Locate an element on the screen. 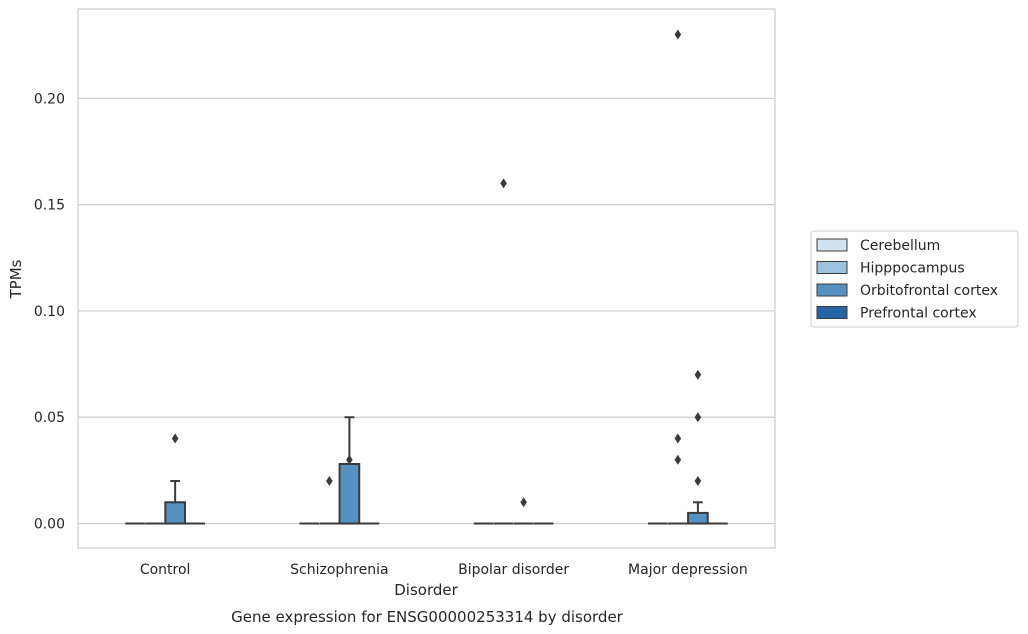 This screenshot has width=1028, height=634. x-tick-label: Control is located at coordinates (165, 570).